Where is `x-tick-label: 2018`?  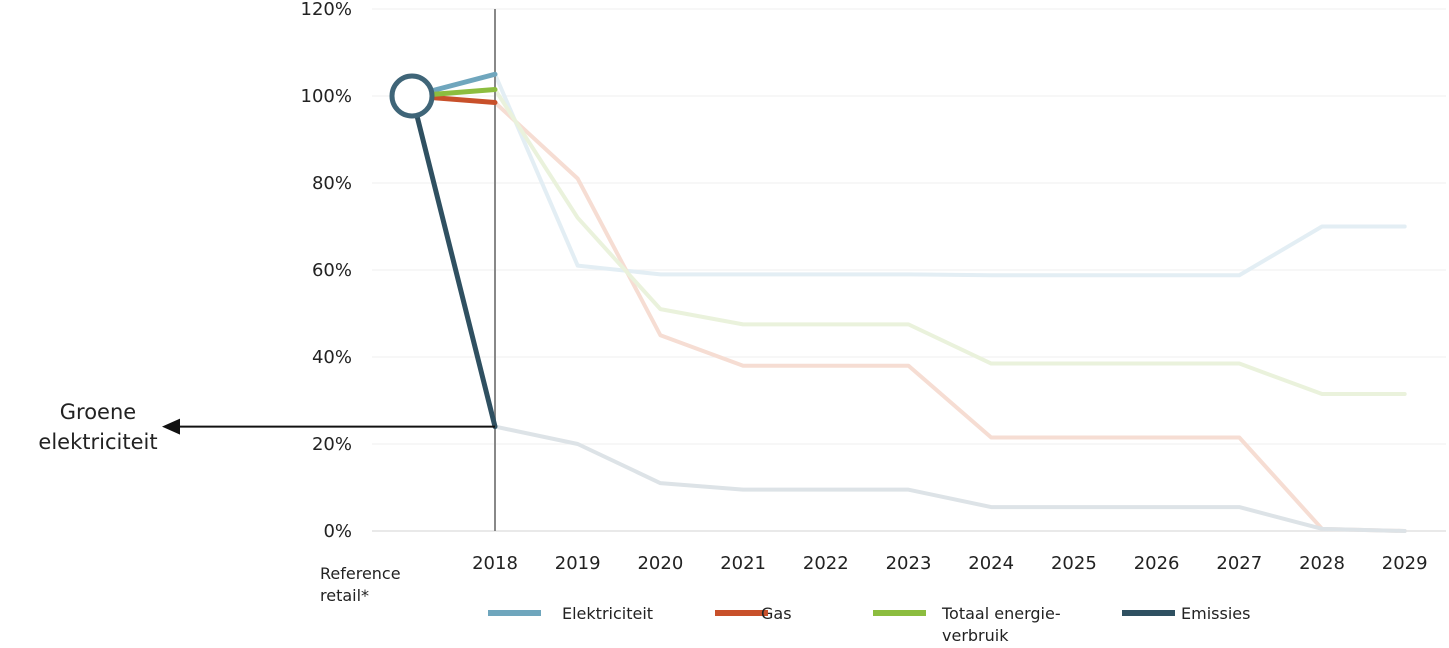 x-tick-label: 2018 is located at coordinates (495, 563).